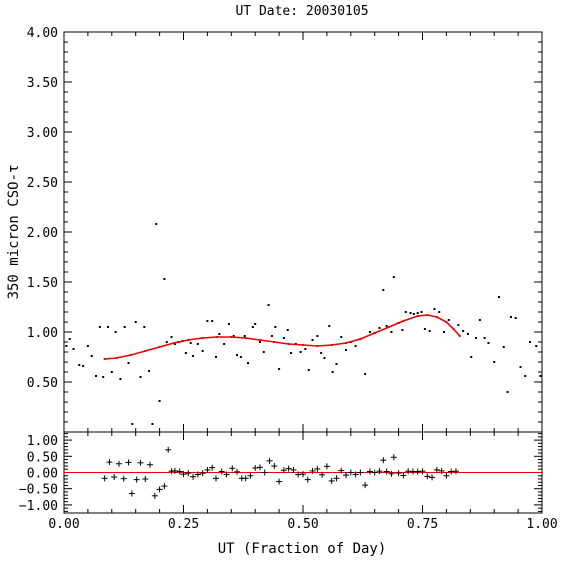 This screenshot has height=574, width=574. I want to click on y-tick-label: 4.00, so click(42, 33).